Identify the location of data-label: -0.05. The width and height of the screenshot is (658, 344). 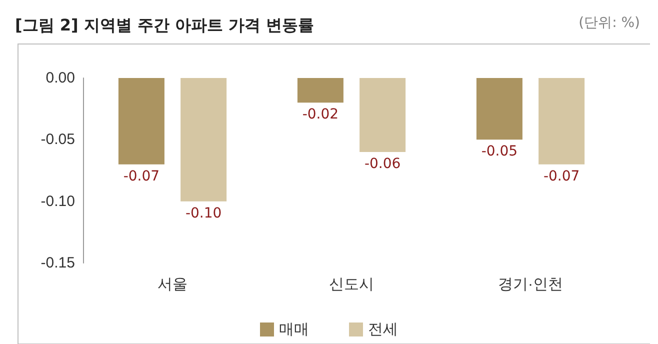
(499, 152).